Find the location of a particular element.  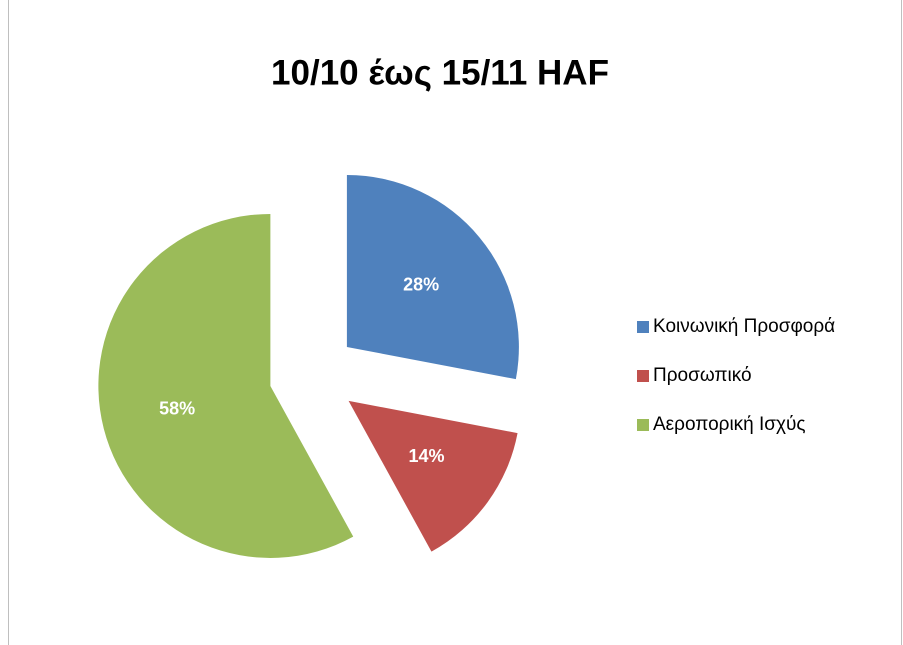

legend-label: Αεροπορική Ισχύς is located at coordinates (729, 424).